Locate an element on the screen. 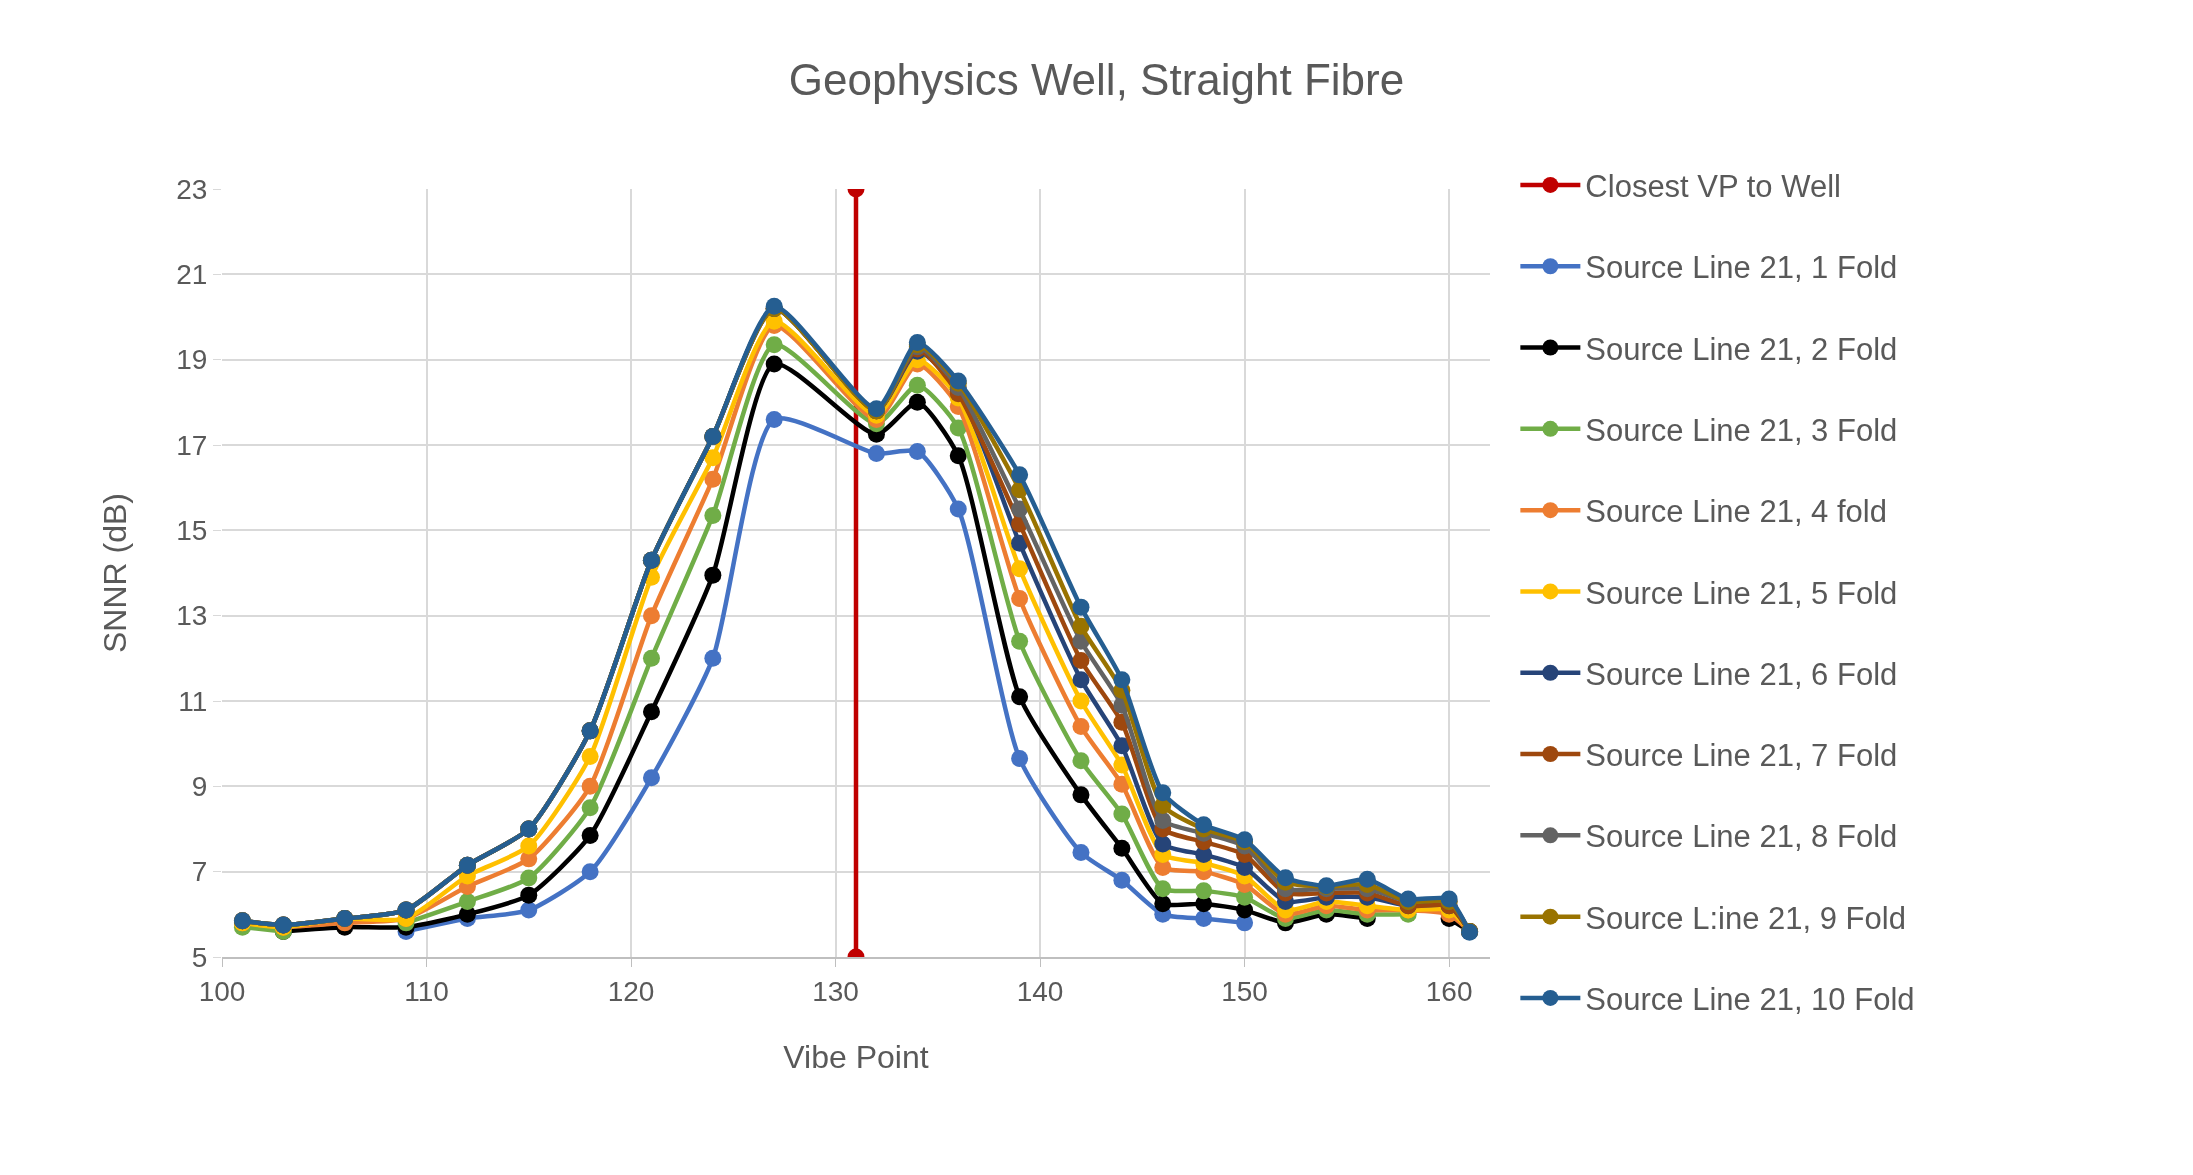 The image size is (2193, 1175). legend-label: Source Line 21, 6 Fold is located at coordinates (1741, 674).